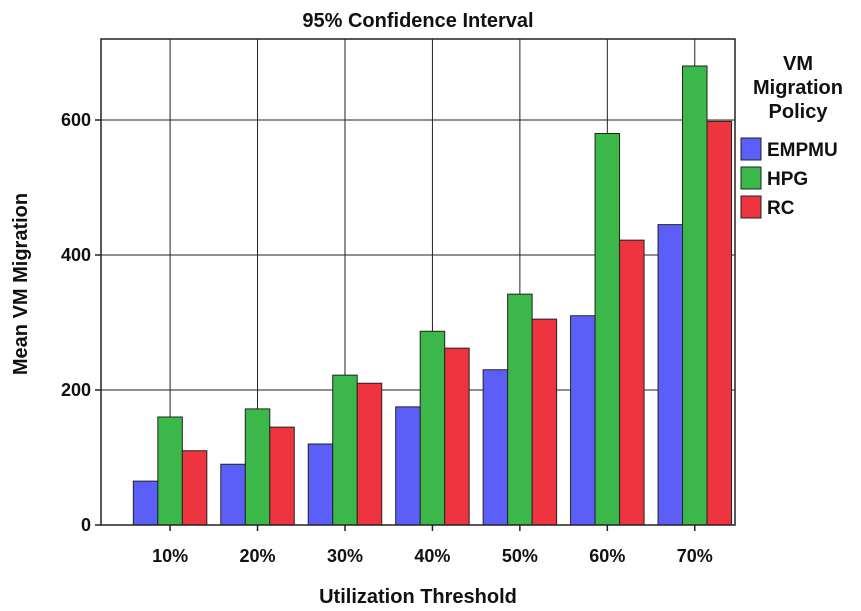 This screenshot has height=611, width=861. What do you see at coordinates (282, 476) in the screenshot?
I see `bar-rc-20pct` at bounding box center [282, 476].